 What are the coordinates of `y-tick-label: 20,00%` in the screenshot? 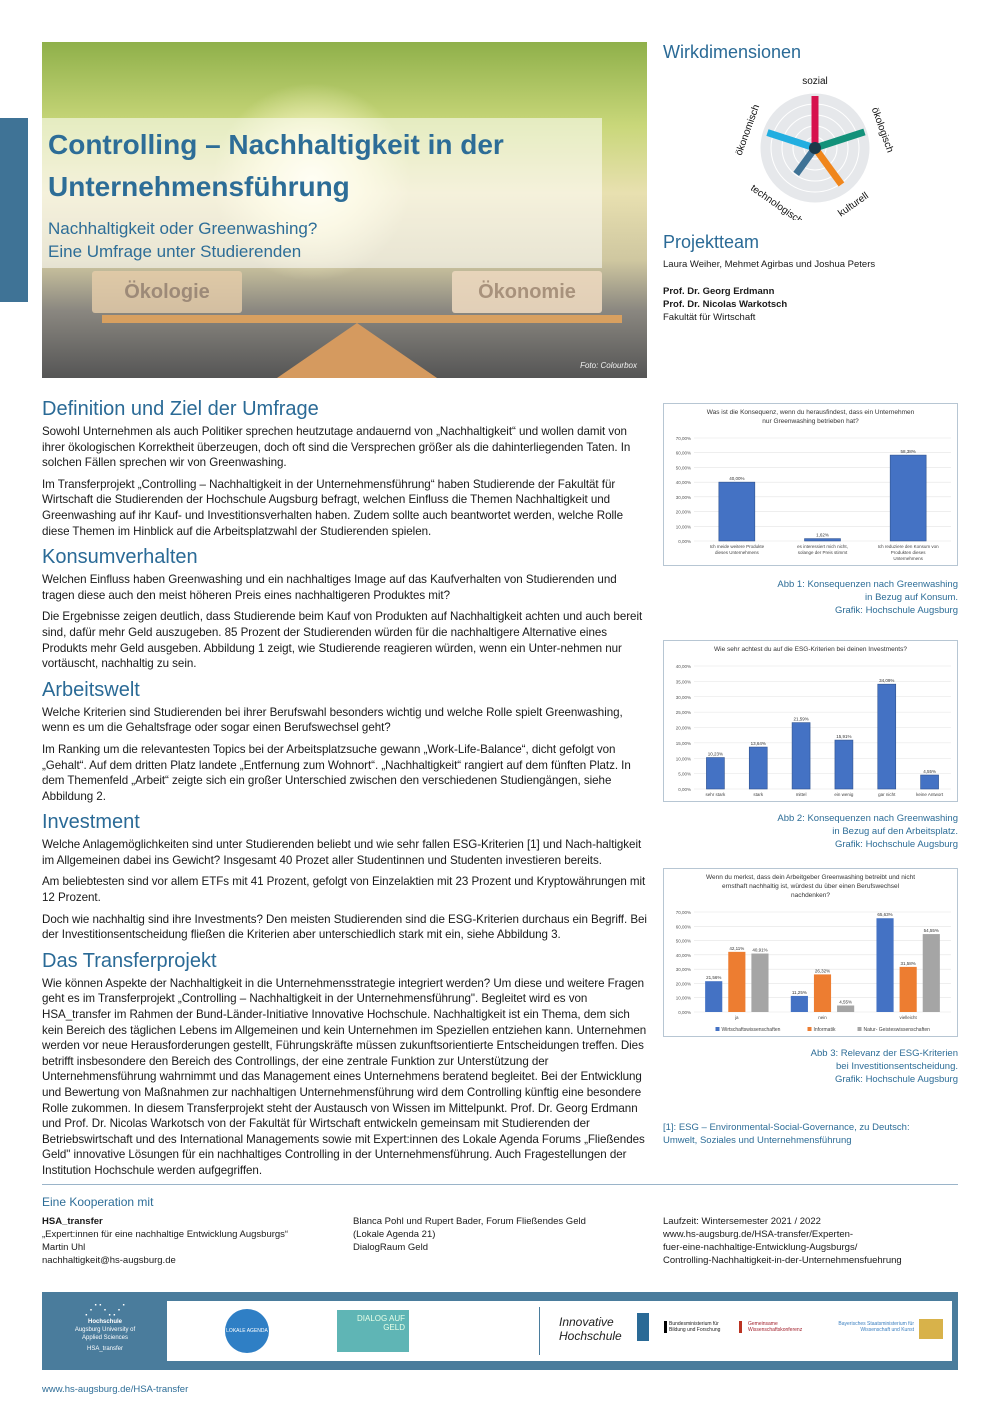 It's located at (683, 983).